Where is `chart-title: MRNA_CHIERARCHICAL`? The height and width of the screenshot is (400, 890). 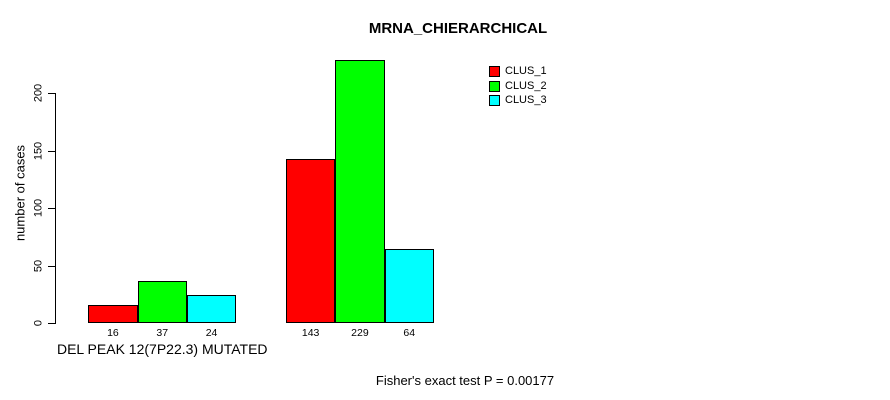 chart-title: MRNA_CHIERARCHICAL is located at coordinates (458, 28).